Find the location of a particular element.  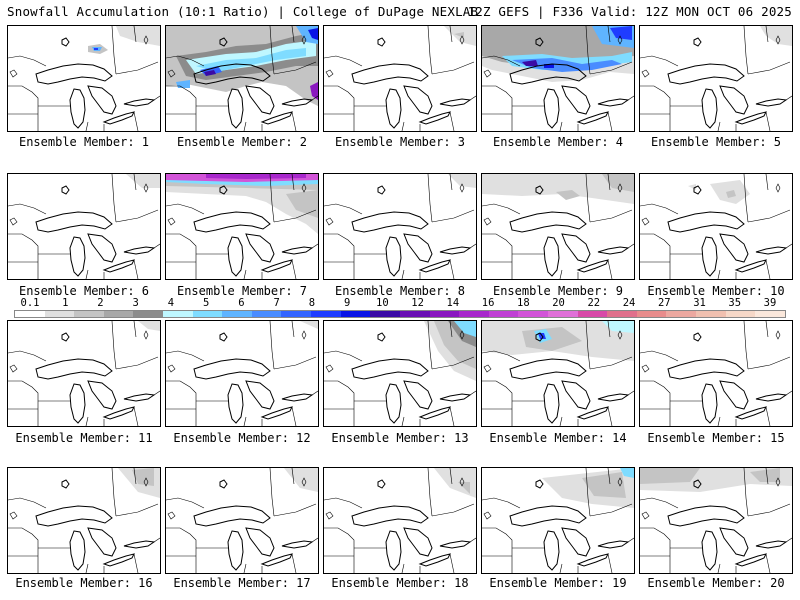

ensemble-member-label: Ensemble Member: 14 is located at coordinates (558, 438).